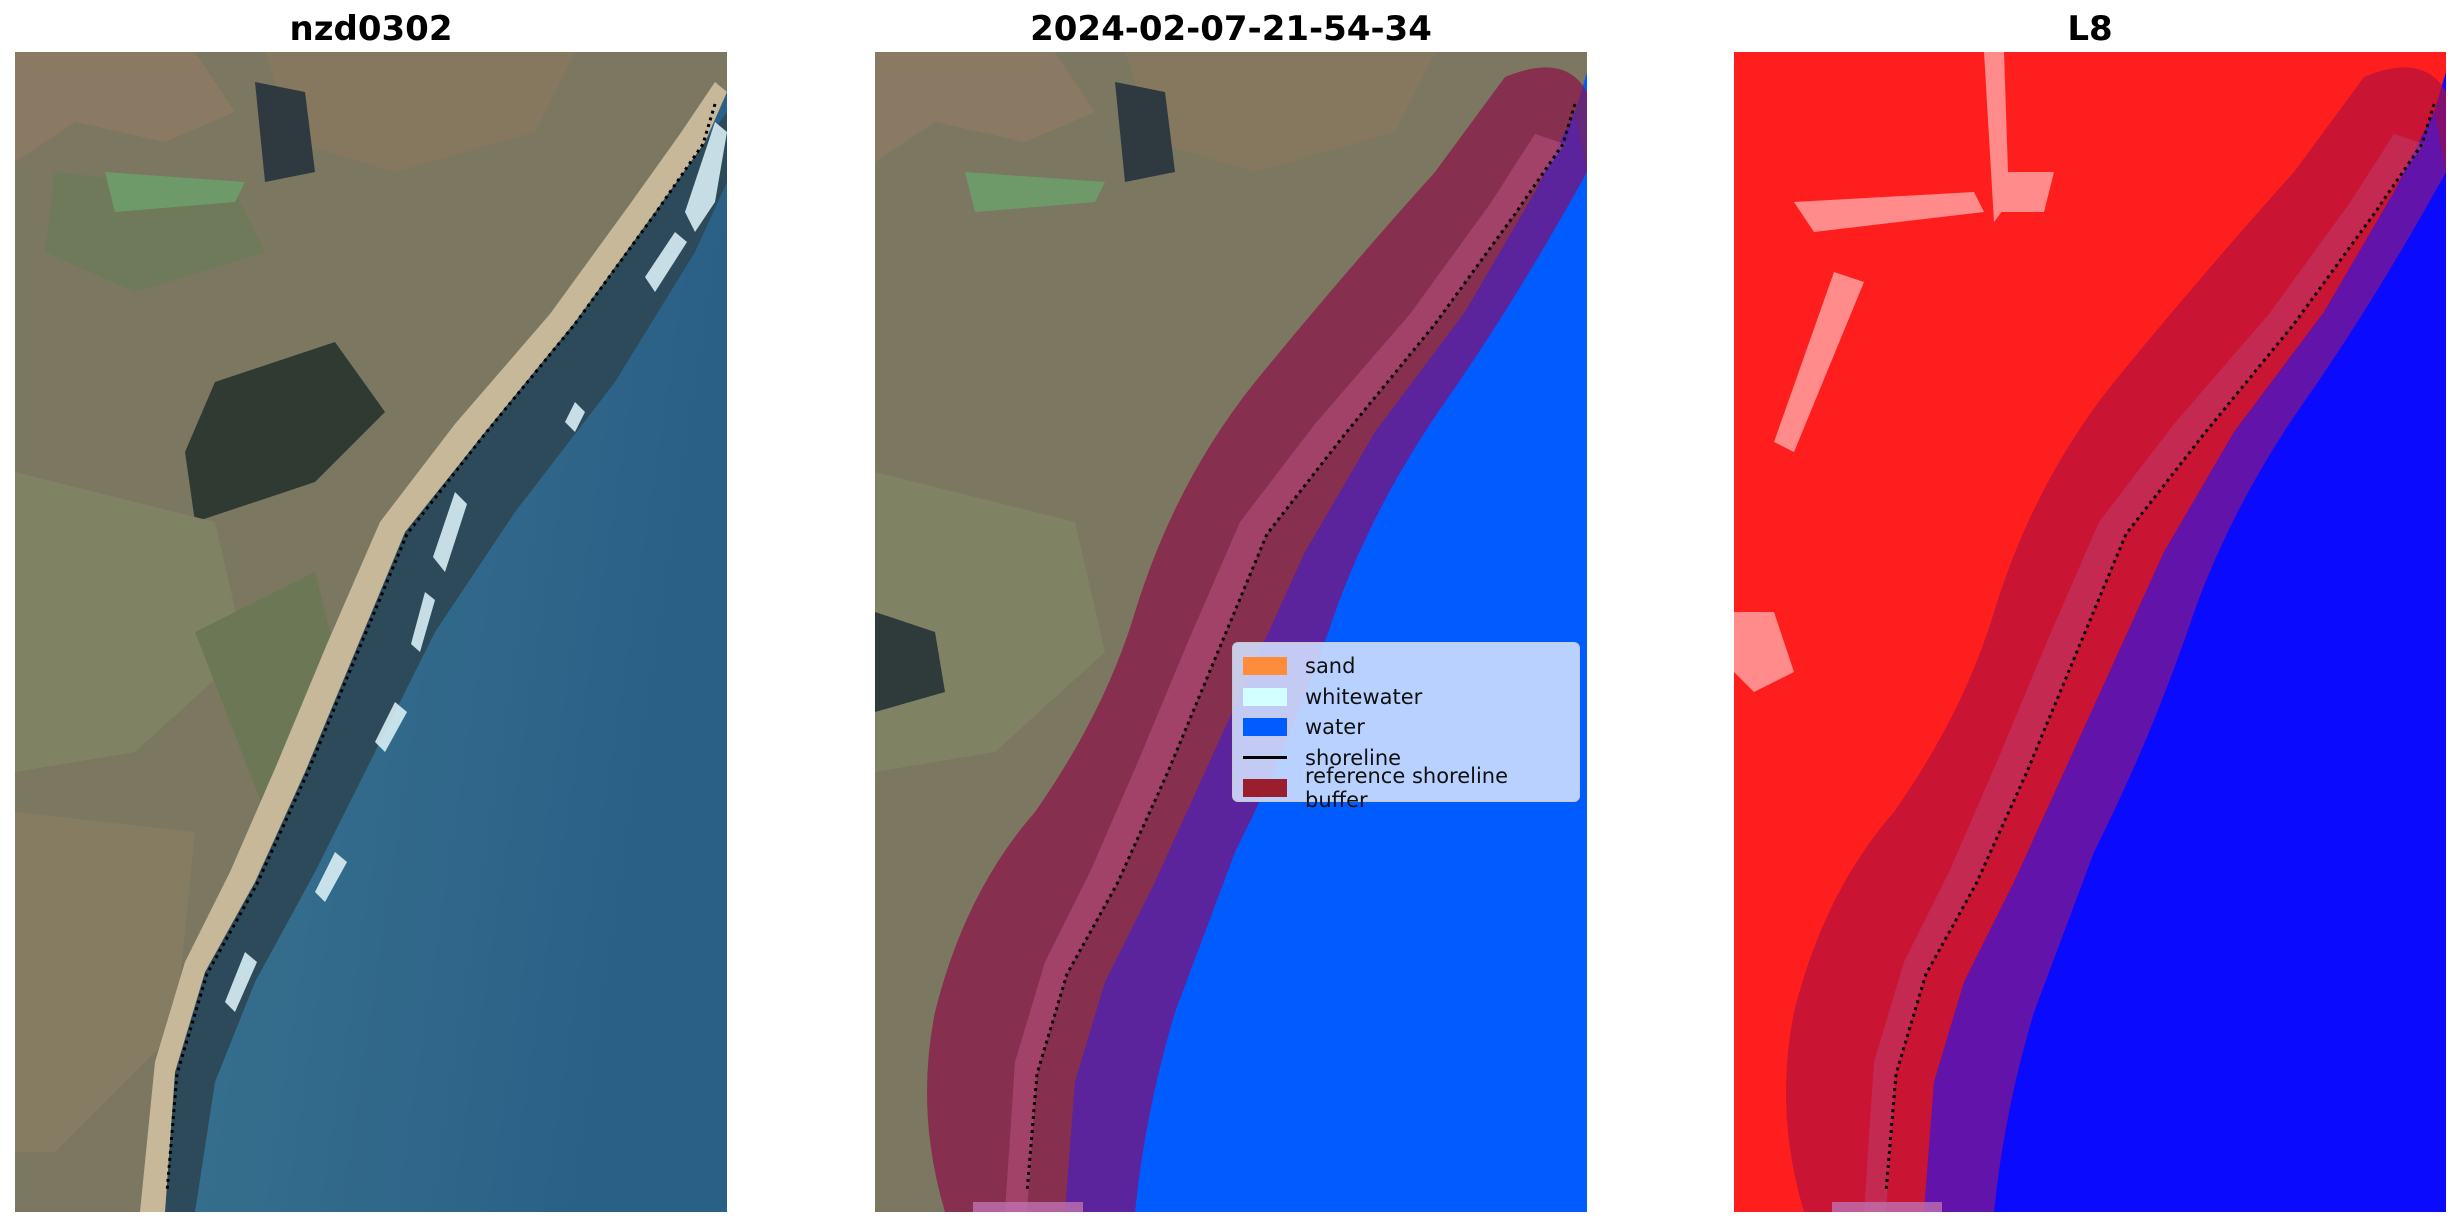  Describe the element at coordinates (1364, 696) in the screenshot. I see `legend-label: whitewater` at that location.